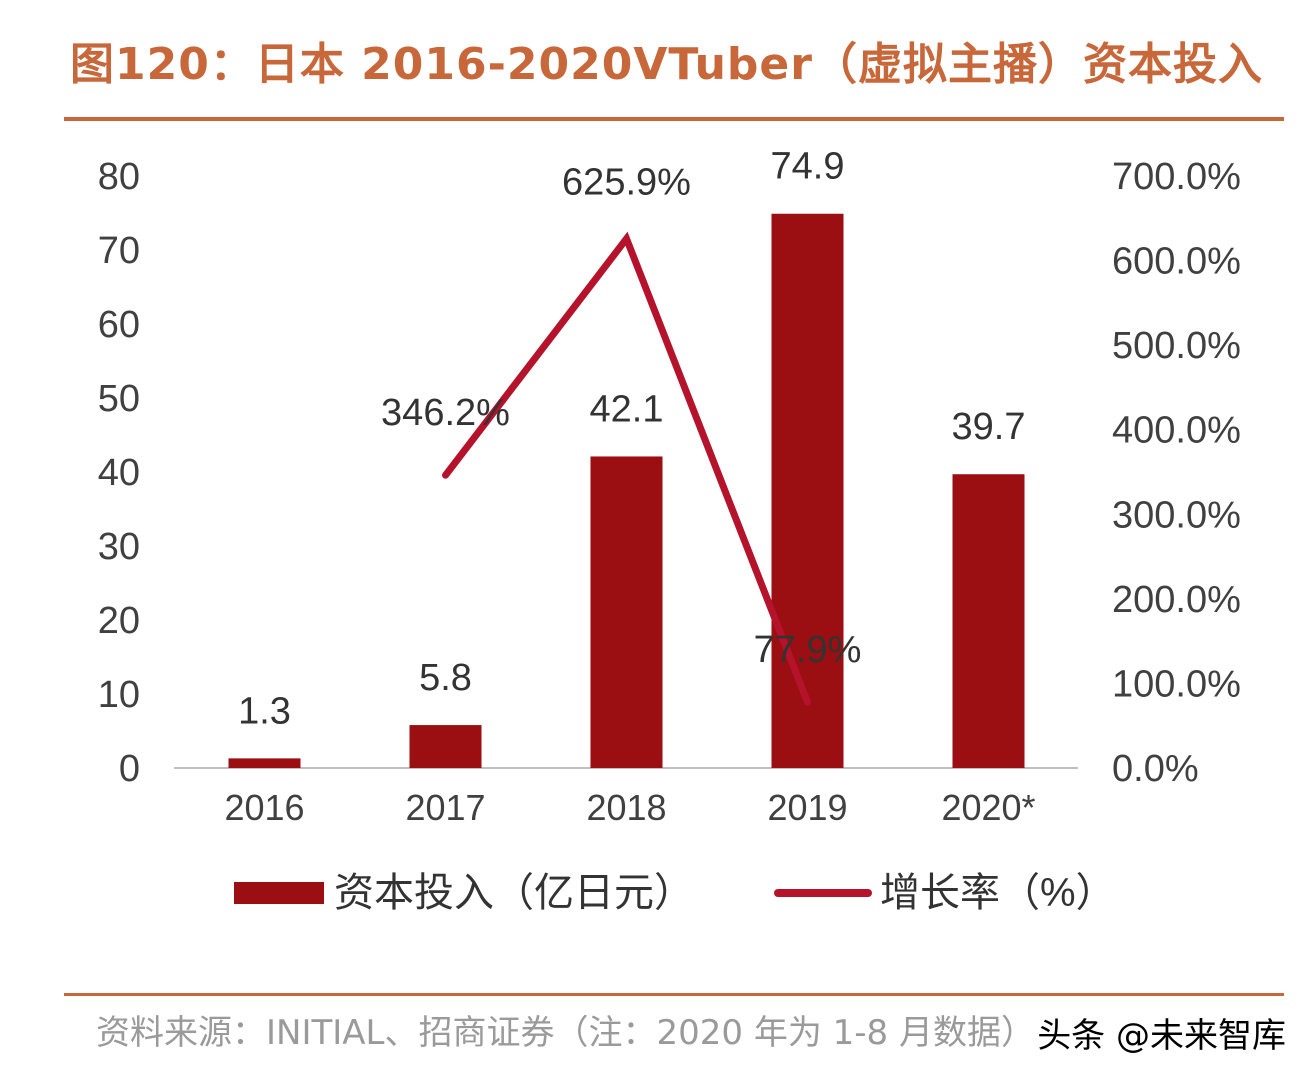 This screenshot has width=1312, height=1078. What do you see at coordinates (1176, 431) in the screenshot?
I see `right-tick-label: 400.0%` at bounding box center [1176, 431].